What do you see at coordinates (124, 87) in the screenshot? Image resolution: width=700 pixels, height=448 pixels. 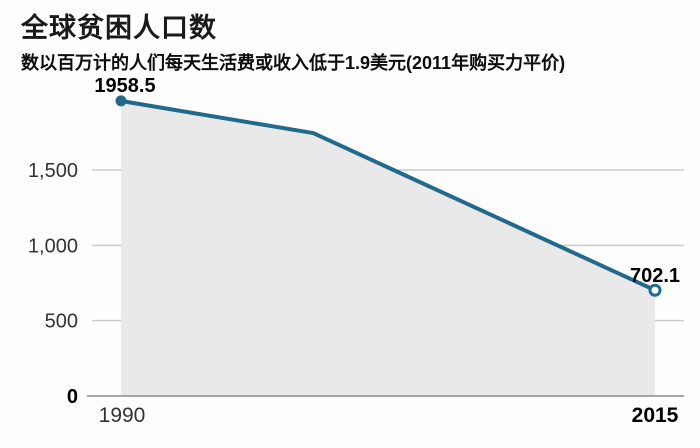 I see `start-value-label: 1958.5` at bounding box center [124, 87].